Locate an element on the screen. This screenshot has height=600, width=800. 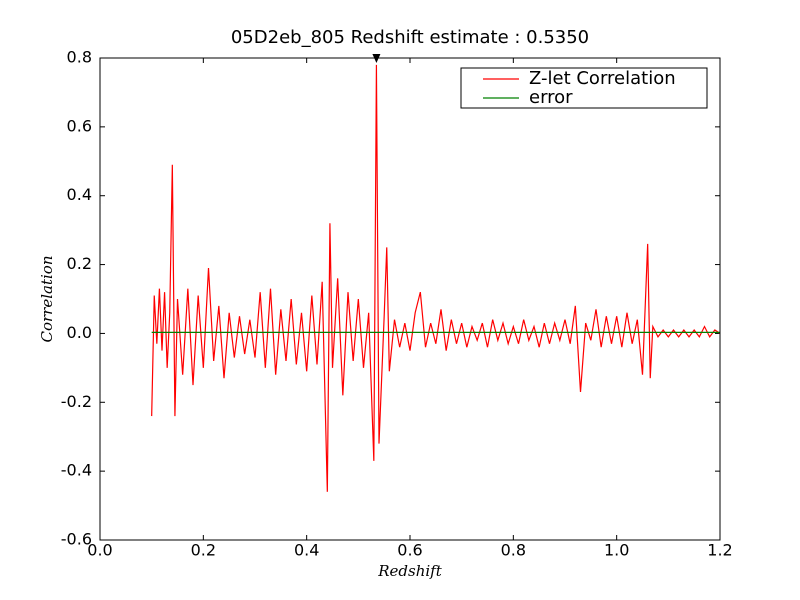
legend-label: error is located at coordinates (551, 97).